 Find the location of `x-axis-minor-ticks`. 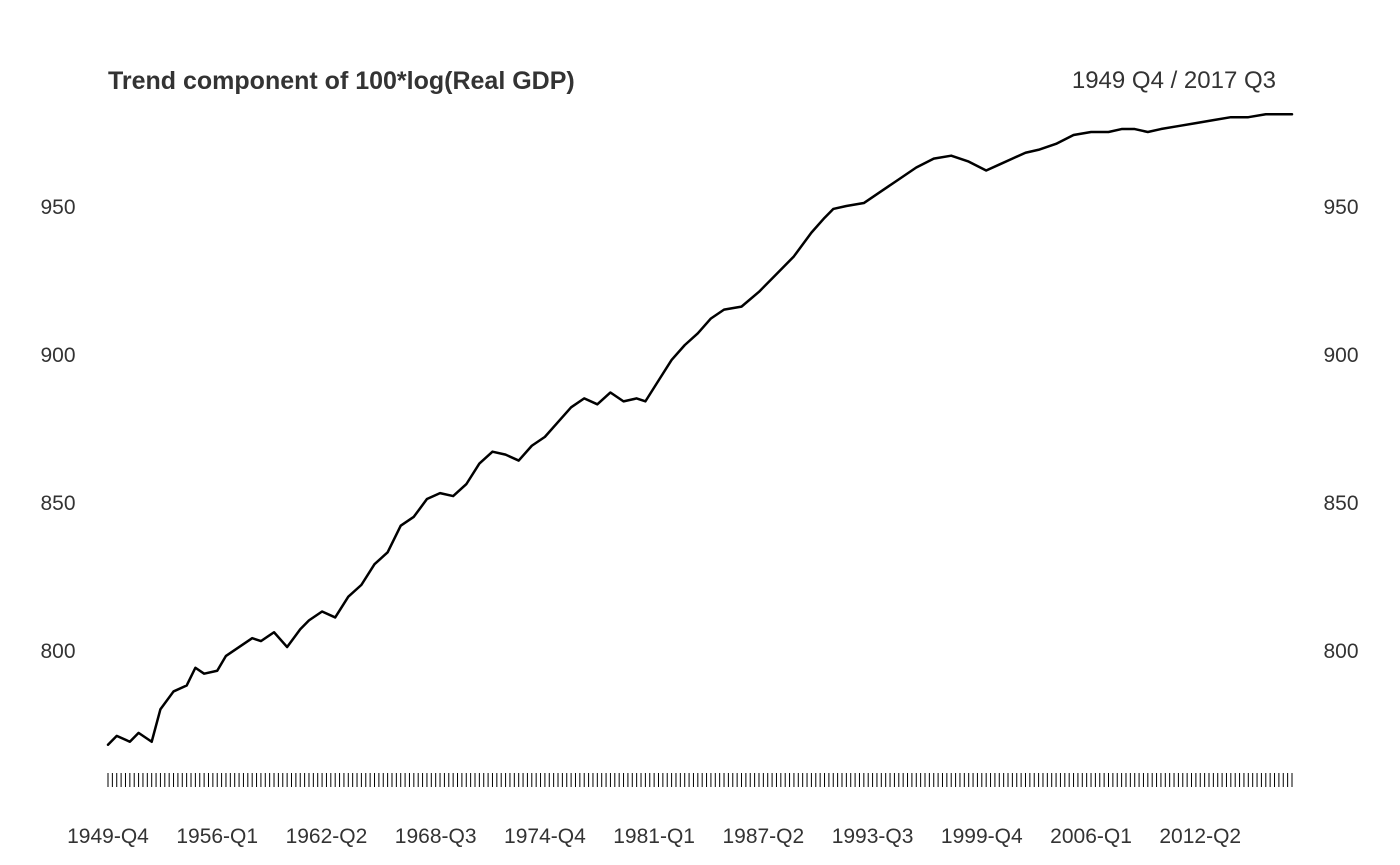

x-axis-minor-ticks is located at coordinates (700, 780).